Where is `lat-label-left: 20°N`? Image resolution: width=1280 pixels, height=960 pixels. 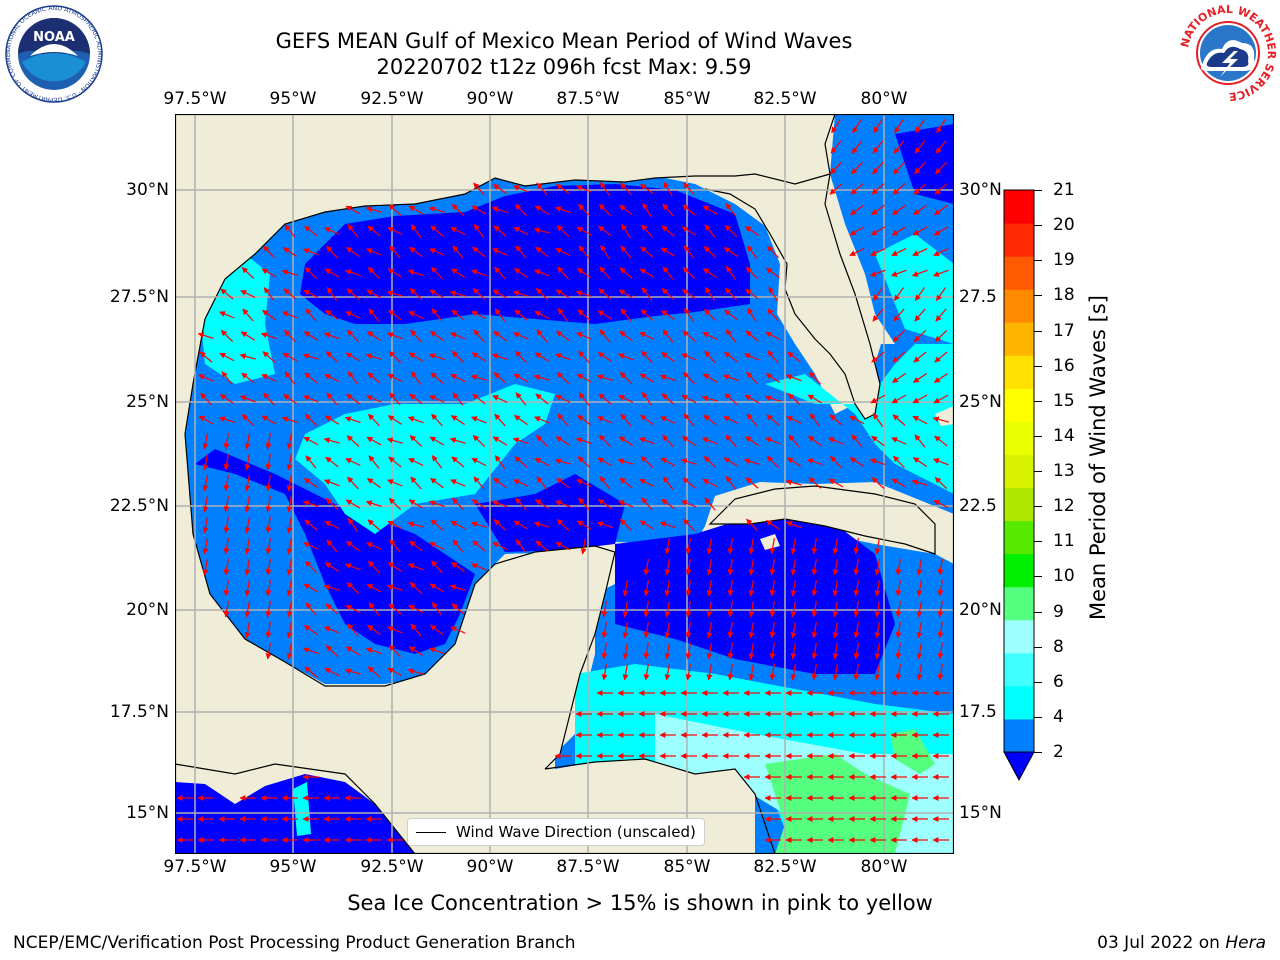
lat-label-left: 20°N is located at coordinates (147, 610).